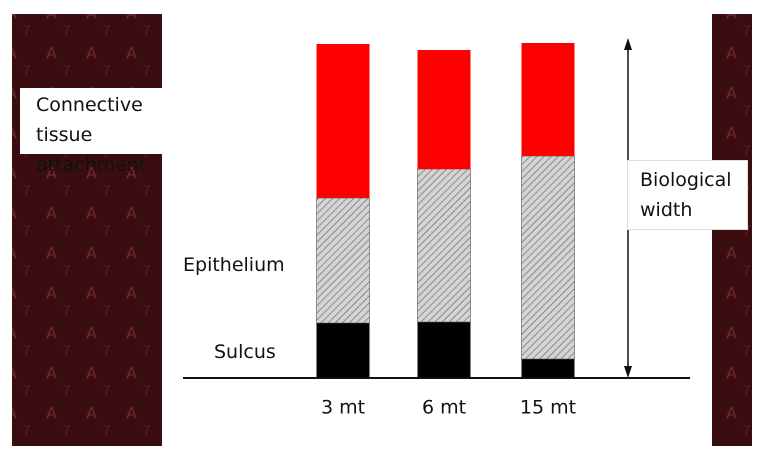  Describe the element at coordinates (343, 408) in the screenshot. I see `x-tick-label: 3 mt` at that location.